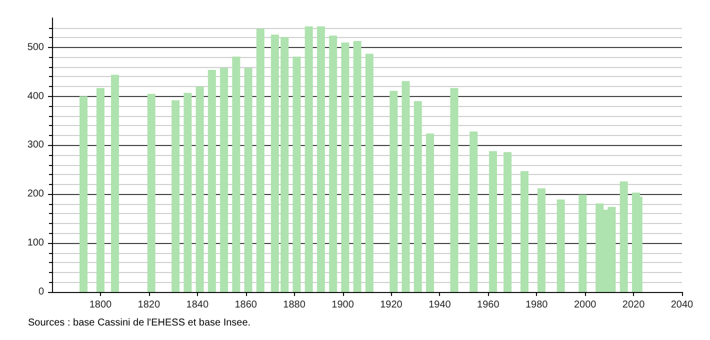 The width and height of the screenshot is (710, 340). What do you see at coordinates (100, 305) in the screenshot?
I see `x-tick-label: 1800` at bounding box center [100, 305].